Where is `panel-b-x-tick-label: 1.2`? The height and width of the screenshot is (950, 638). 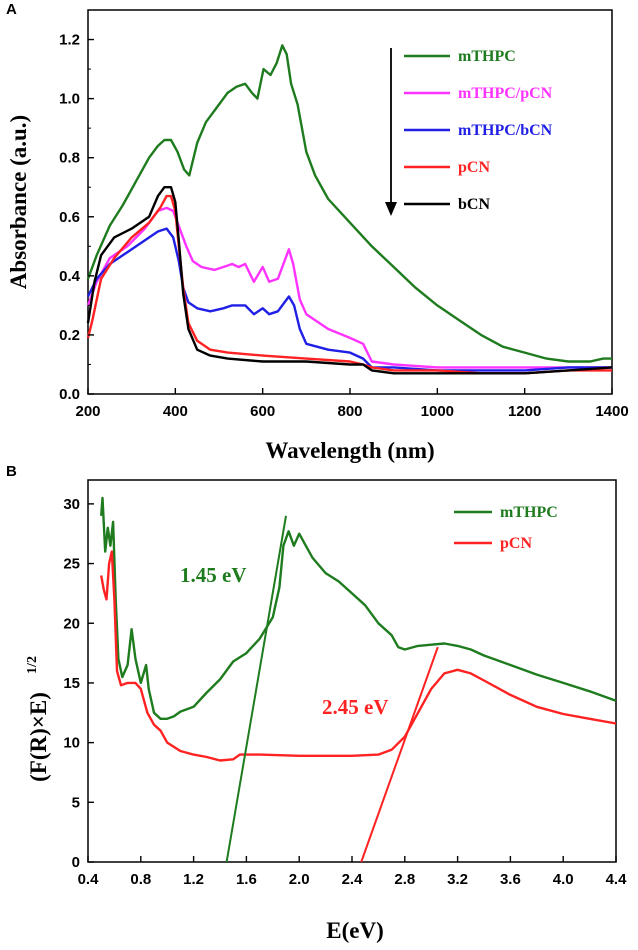
panel-b-x-tick-label: 1.2 is located at coordinates (193, 879).